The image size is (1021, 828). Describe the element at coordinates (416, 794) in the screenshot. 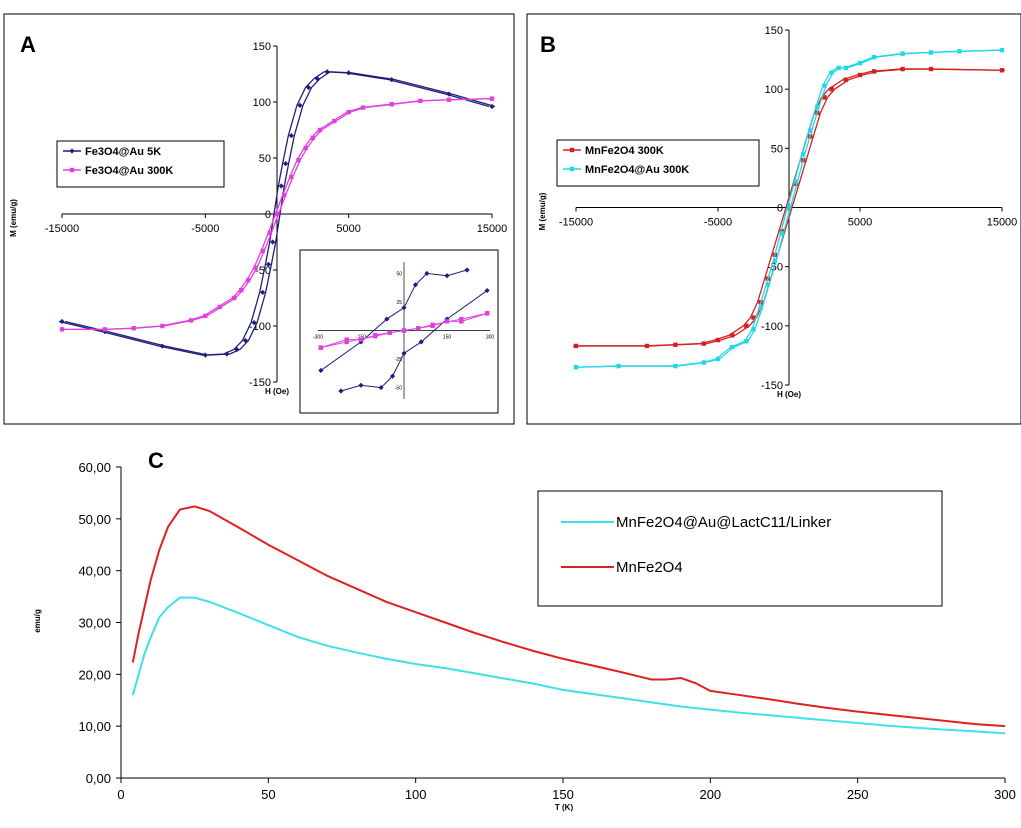

I see `x-tick-label: 100` at that location.